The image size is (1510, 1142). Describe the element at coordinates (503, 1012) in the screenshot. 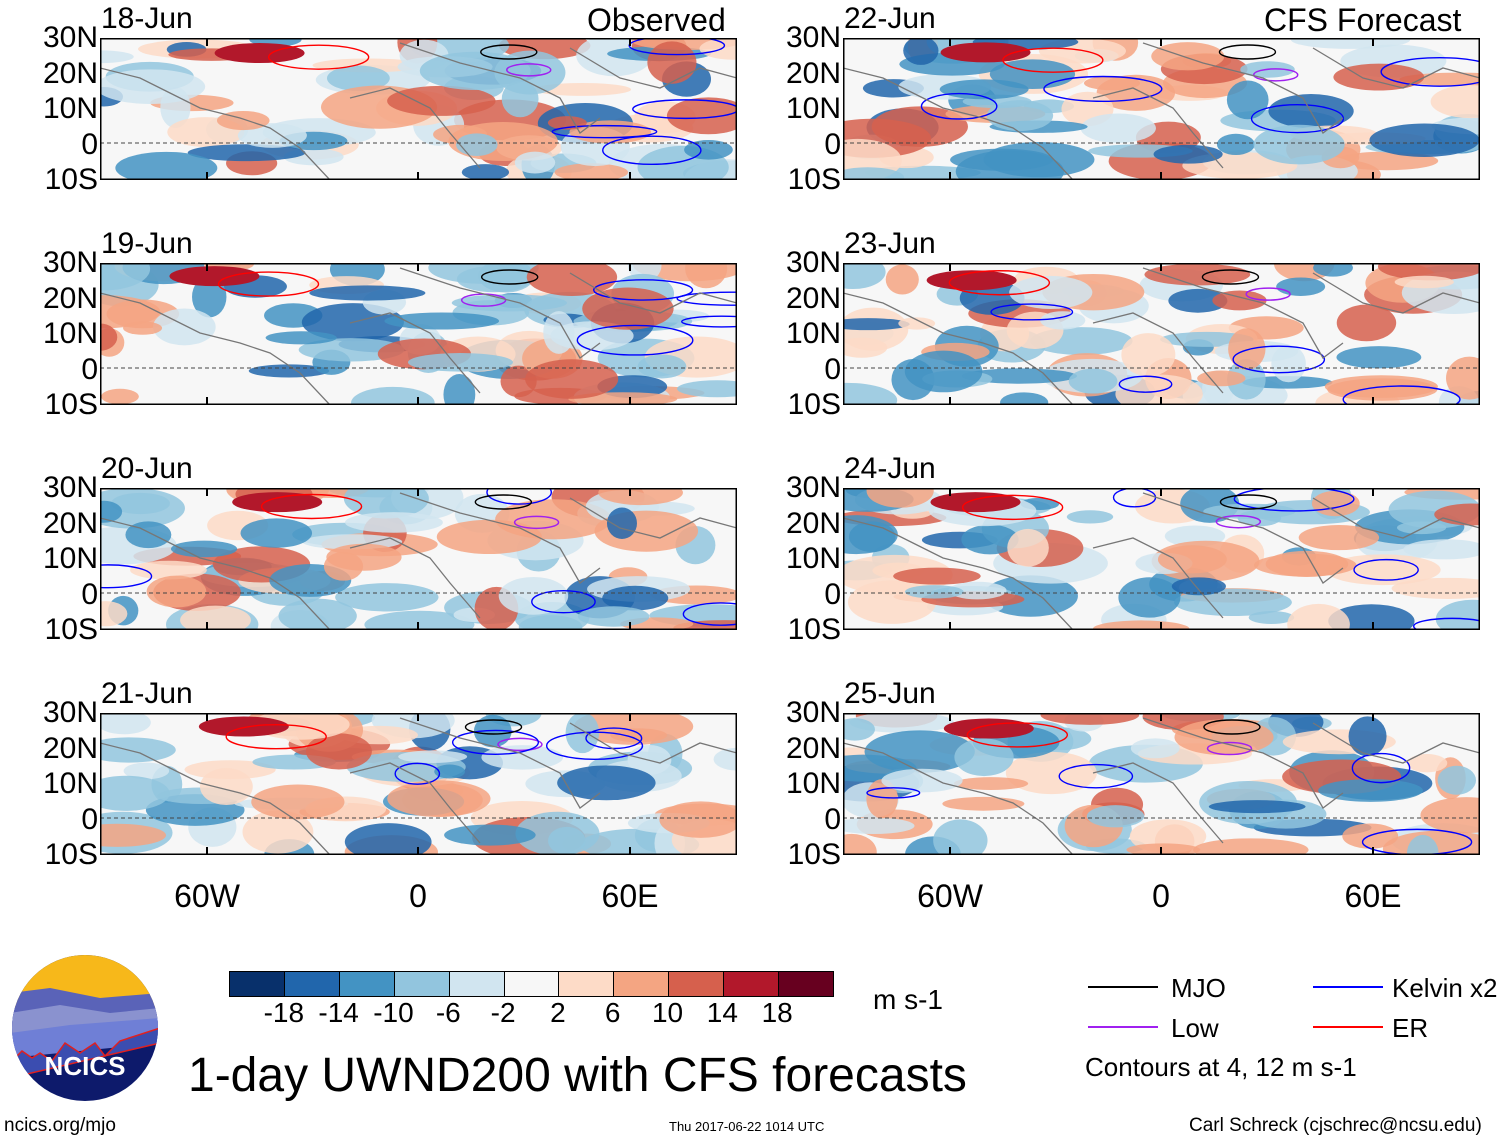

I see `colorbar-tick: -2` at that location.